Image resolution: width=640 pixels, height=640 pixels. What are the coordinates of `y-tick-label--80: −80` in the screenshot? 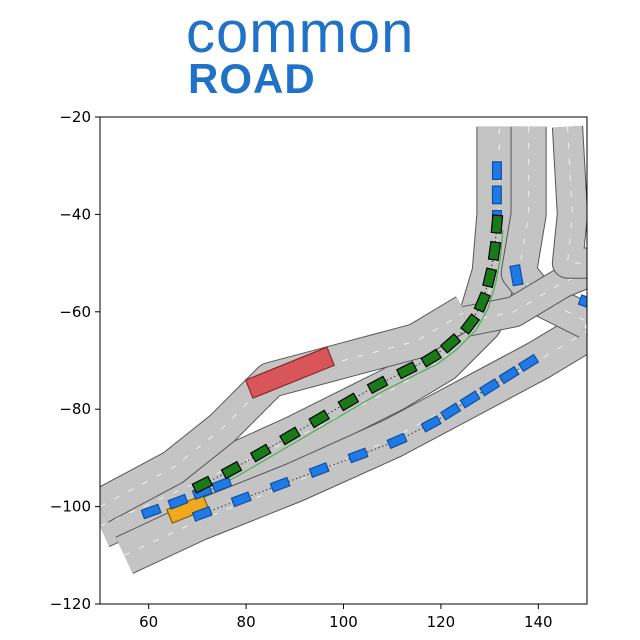 It's located at (75, 409).